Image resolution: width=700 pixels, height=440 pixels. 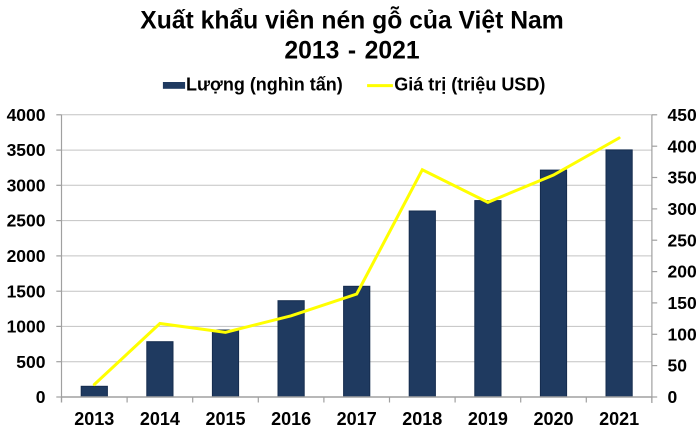 I want to click on svg-text: 1500, so click(x=26, y=291).